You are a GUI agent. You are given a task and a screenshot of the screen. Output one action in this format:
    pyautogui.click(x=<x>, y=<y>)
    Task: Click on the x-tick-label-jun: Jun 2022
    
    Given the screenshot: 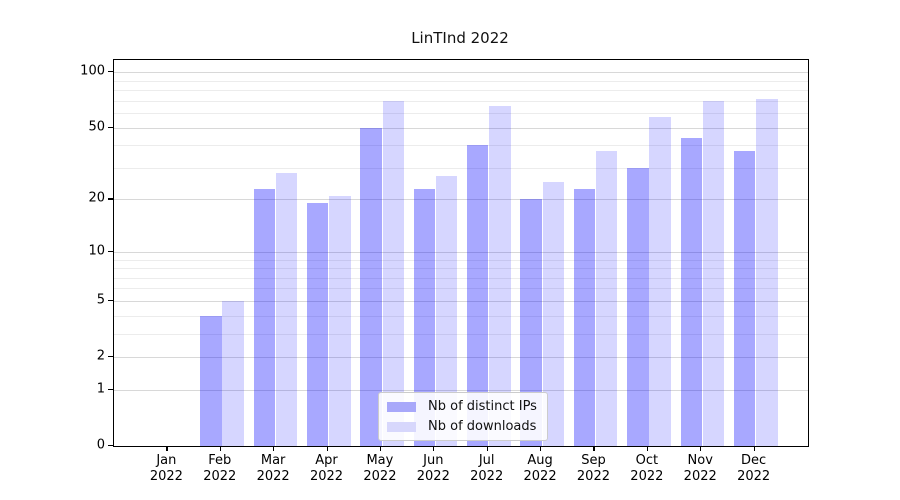 What is the action you would take?
    pyautogui.click(x=433, y=468)
    